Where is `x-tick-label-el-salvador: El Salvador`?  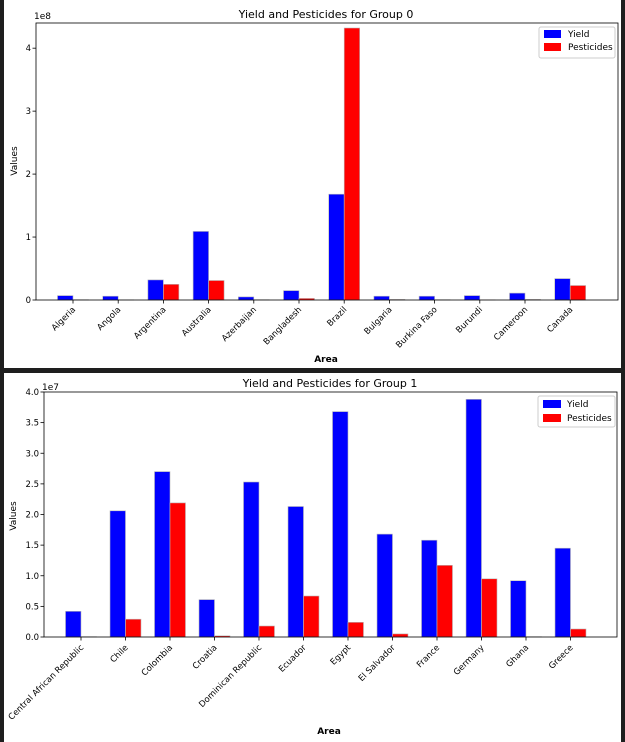 x-tick-label-el-salvador: El Salvador is located at coordinates (377, 663).